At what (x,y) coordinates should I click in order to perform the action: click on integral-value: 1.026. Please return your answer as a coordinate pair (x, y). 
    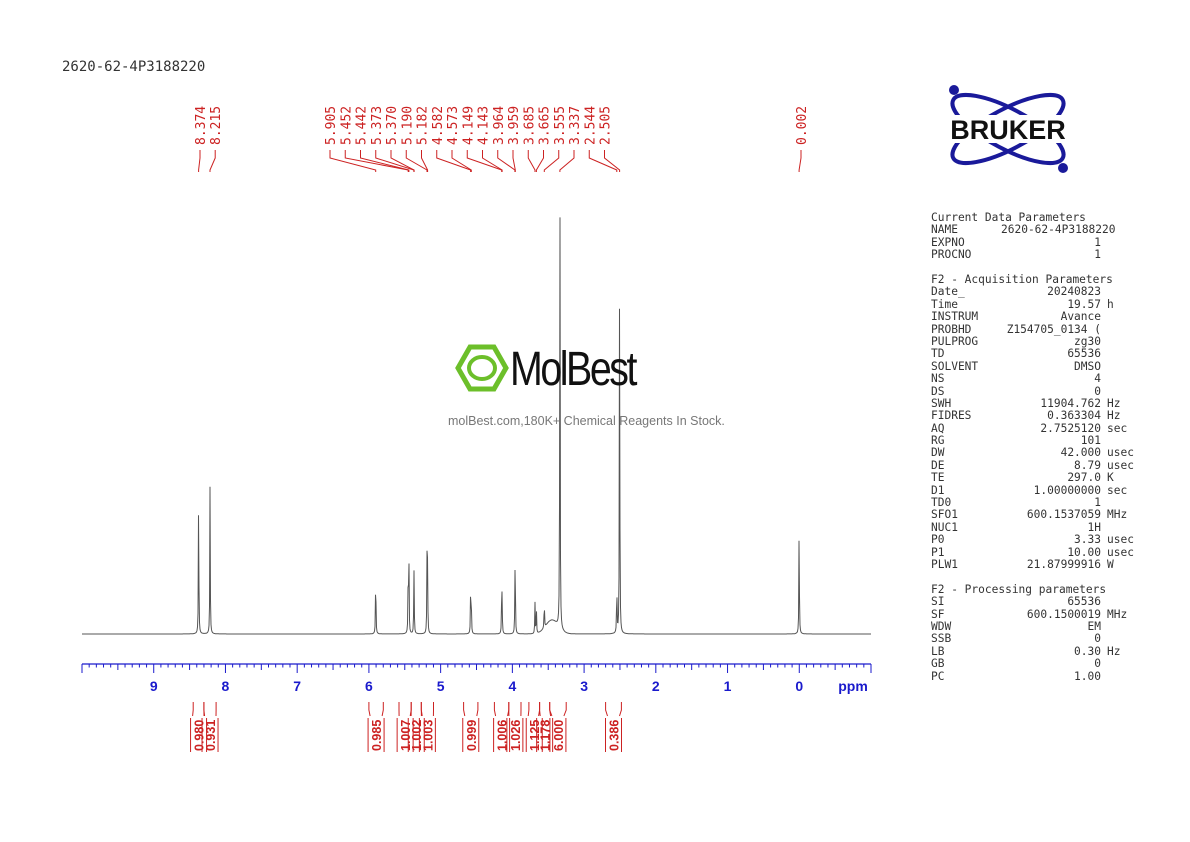
    Looking at the image, I should click on (516, 735).